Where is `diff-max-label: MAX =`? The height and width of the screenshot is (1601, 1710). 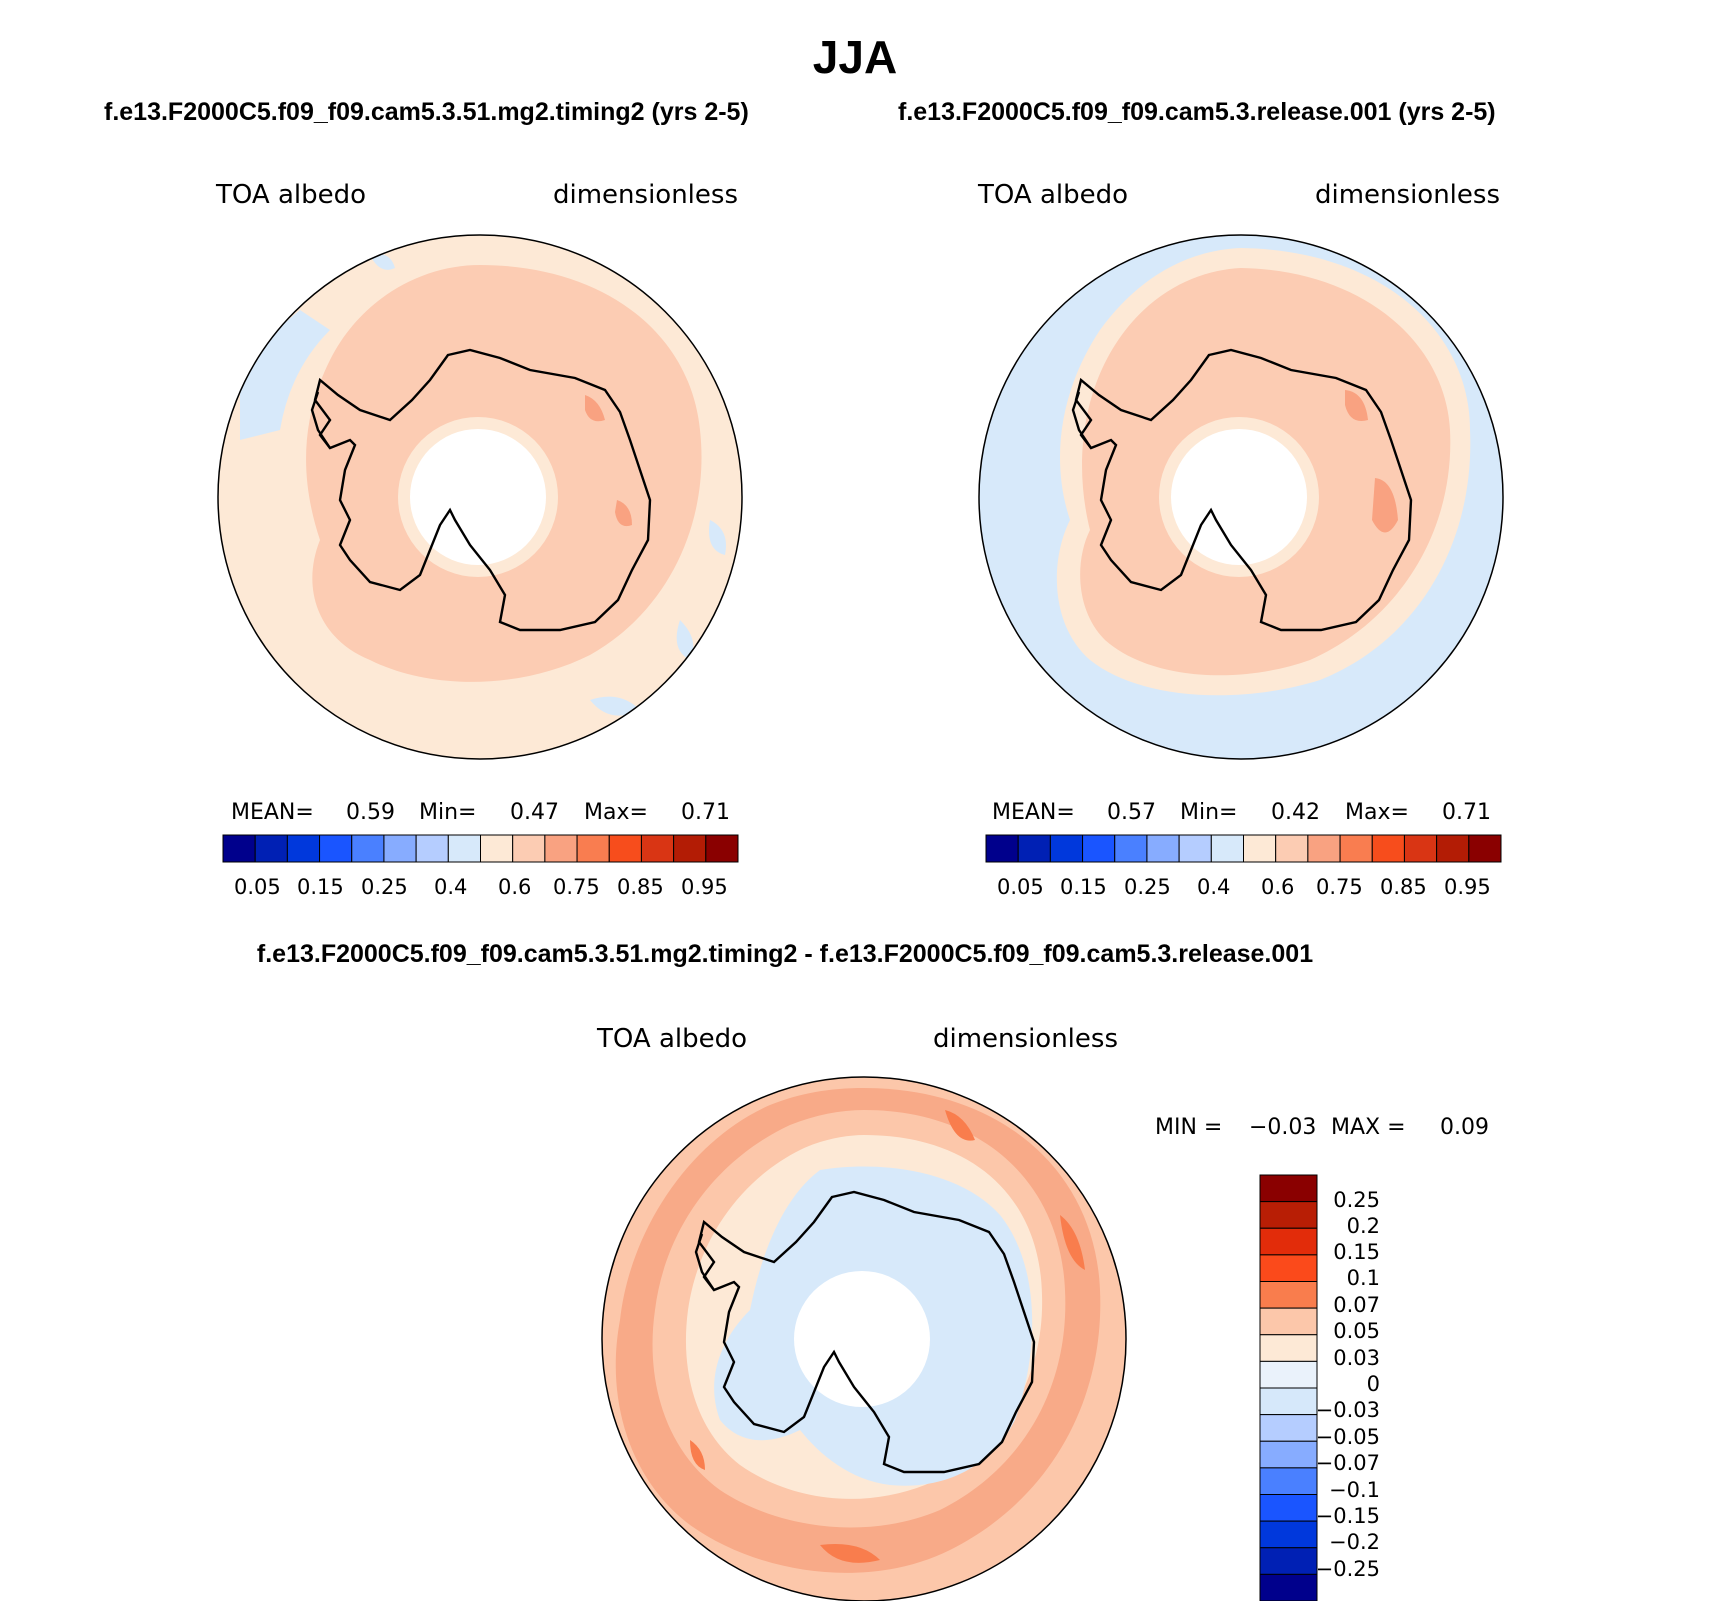
diff-max-label: MAX = is located at coordinates (1368, 1127).